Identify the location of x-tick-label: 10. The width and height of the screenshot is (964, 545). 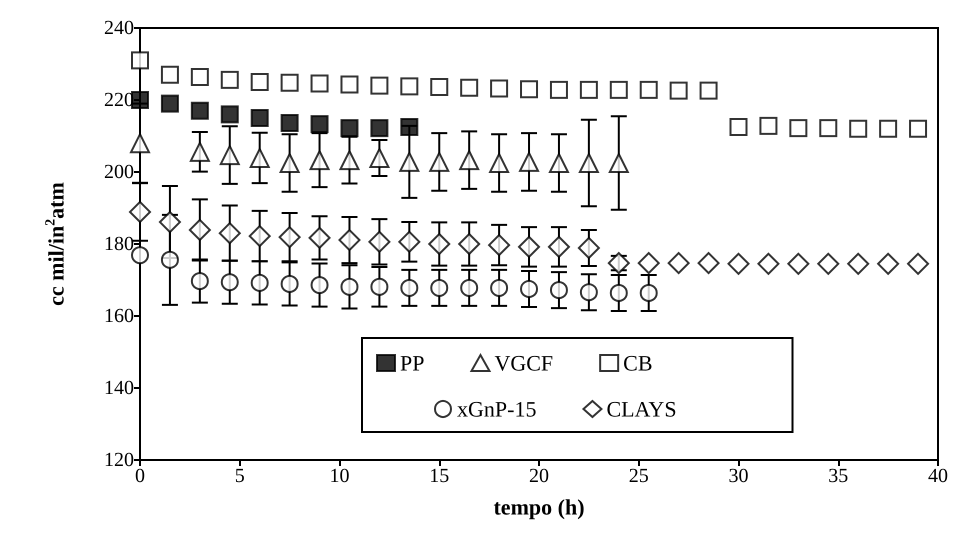
(340, 476).